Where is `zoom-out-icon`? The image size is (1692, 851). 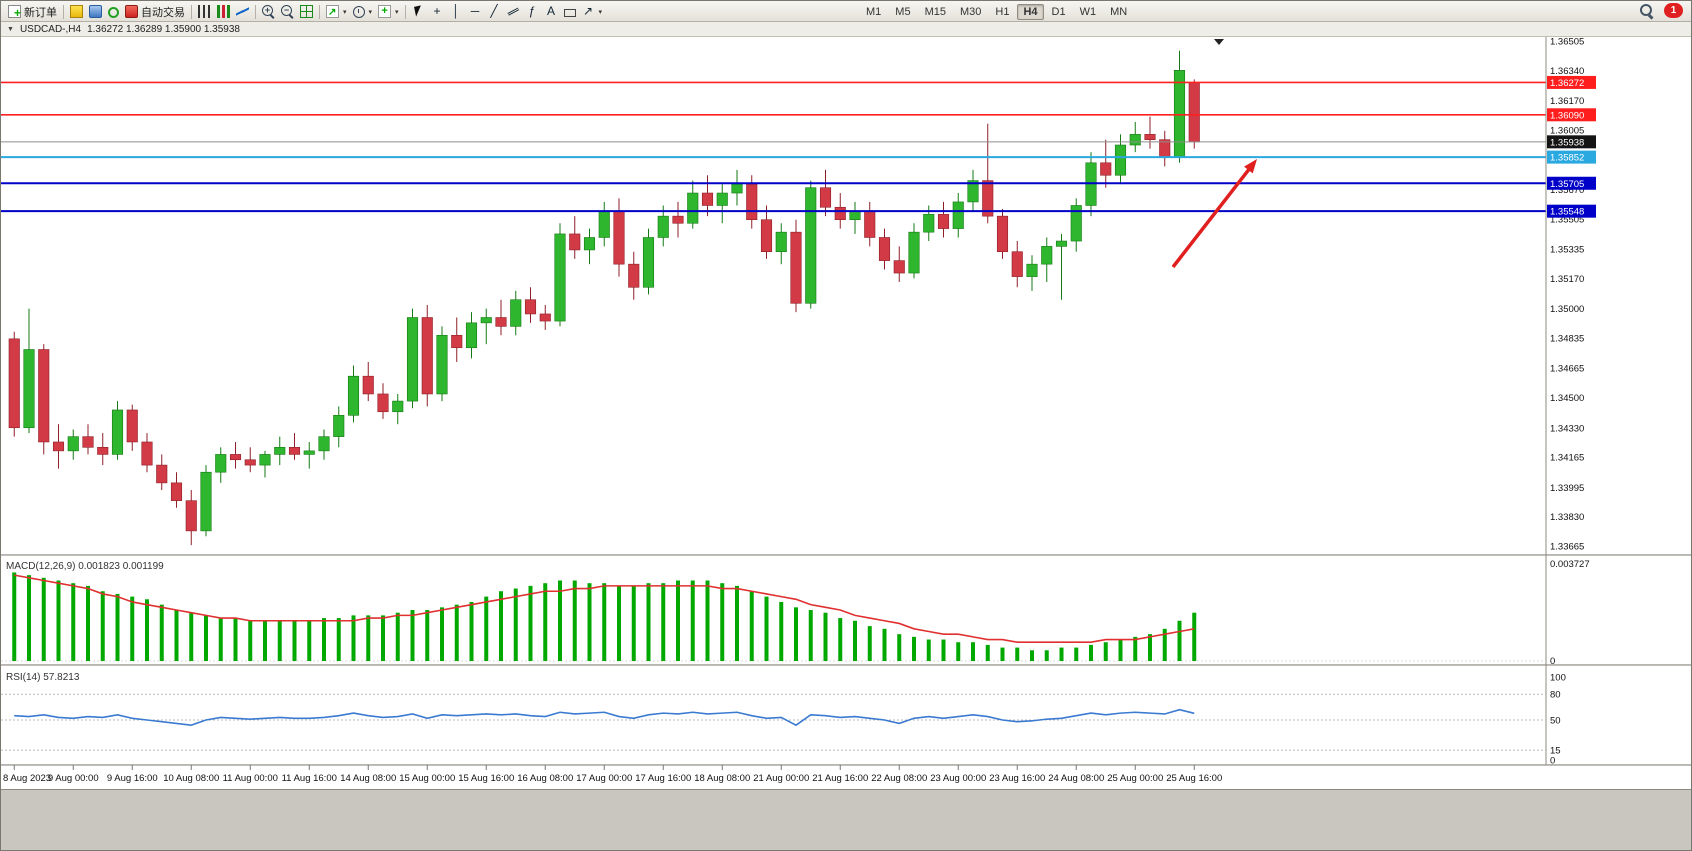
zoom-out-icon is located at coordinates (287, 11).